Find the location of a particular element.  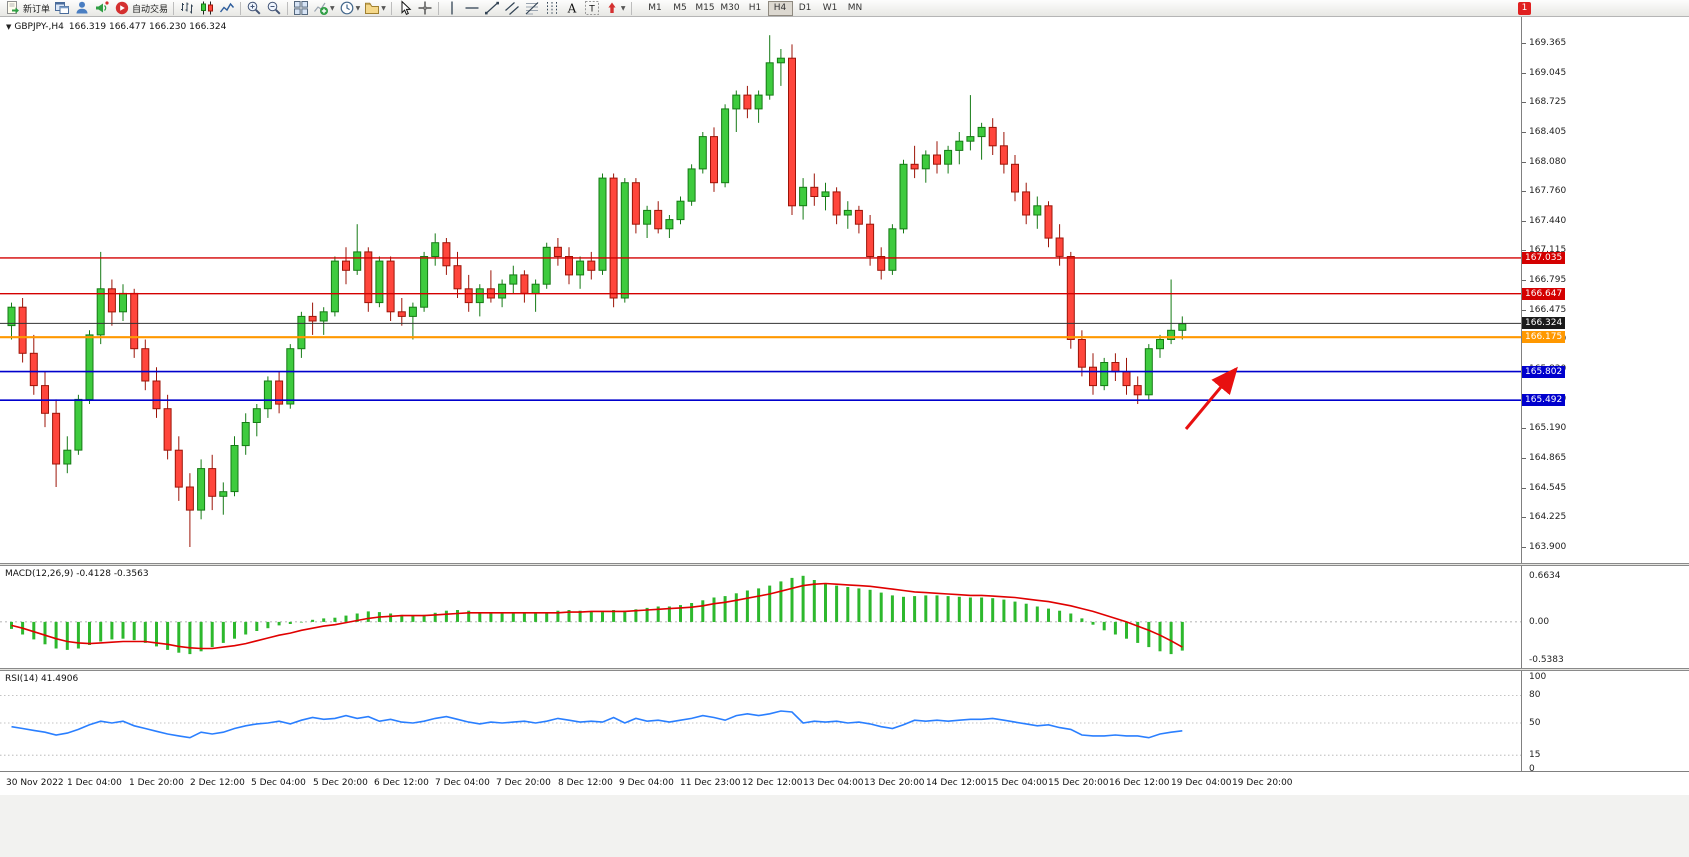

trendline-button is located at coordinates (492, 8).